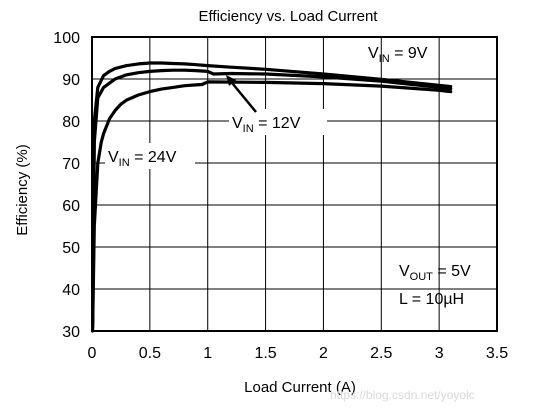 This screenshot has height=414, width=539. I want to click on chart-title: Efficiency vs. Load Current, so click(289, 16).